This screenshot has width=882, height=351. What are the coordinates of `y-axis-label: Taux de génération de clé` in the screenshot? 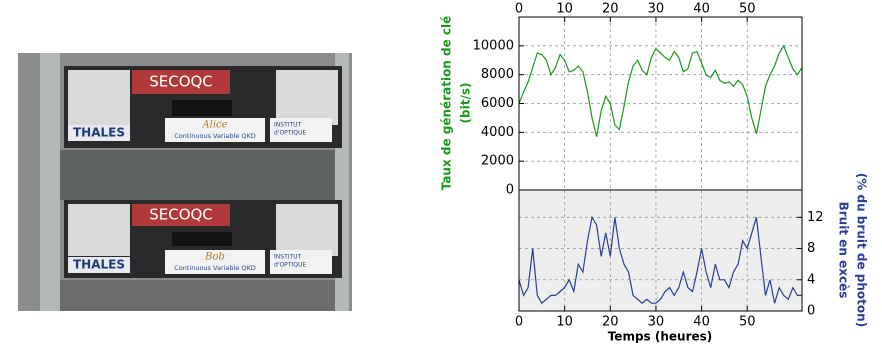 It's located at (447, 103).